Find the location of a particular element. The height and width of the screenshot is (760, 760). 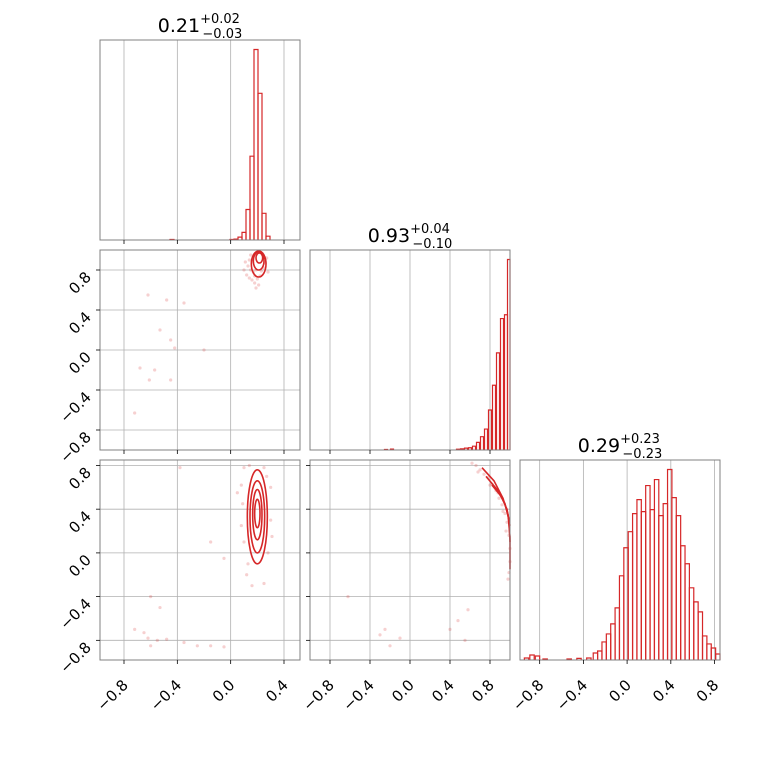

panel-title: 0.93+0.04 −0.10 is located at coordinates (410, 237).